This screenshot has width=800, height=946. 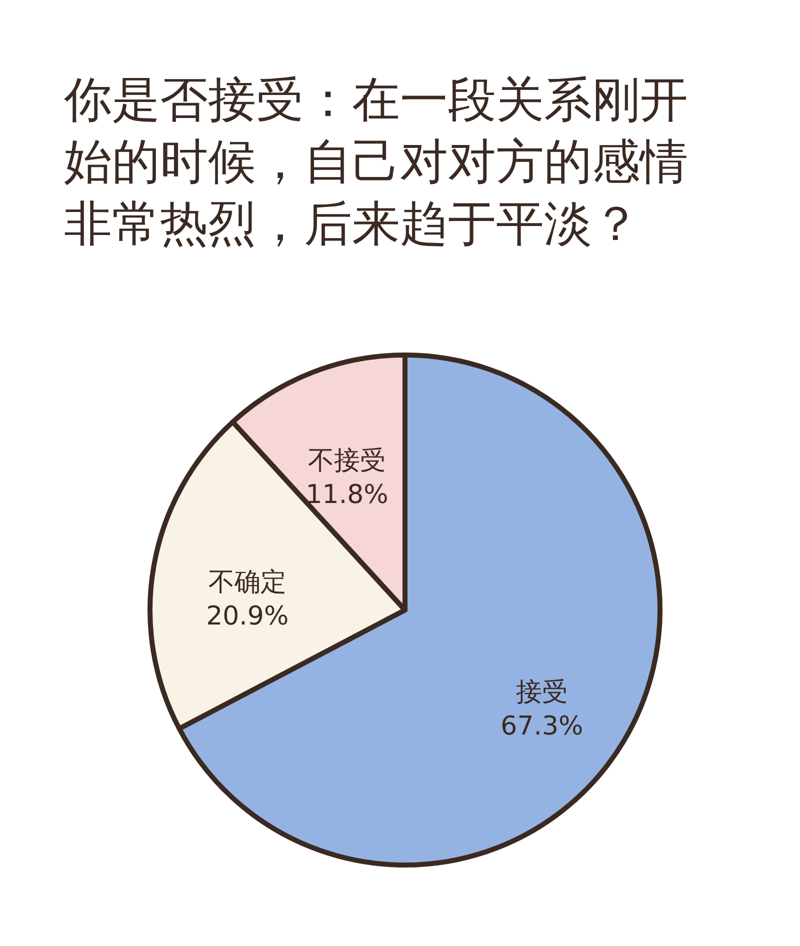 What do you see at coordinates (542, 727) in the screenshot?
I see `data-label: 67.3%` at bounding box center [542, 727].